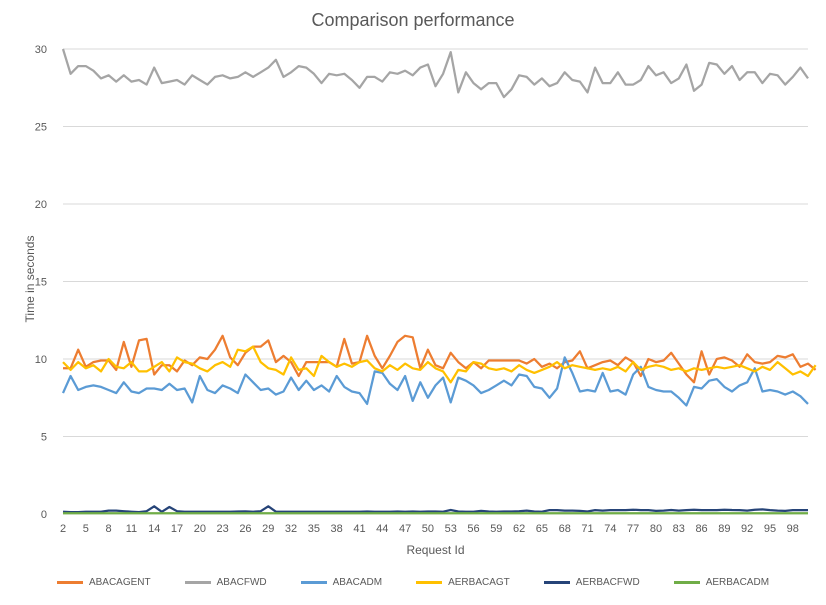 Image resolution: width=826 pixels, height=605 pixels. I want to click on x-tick-label: 2, so click(63, 529).